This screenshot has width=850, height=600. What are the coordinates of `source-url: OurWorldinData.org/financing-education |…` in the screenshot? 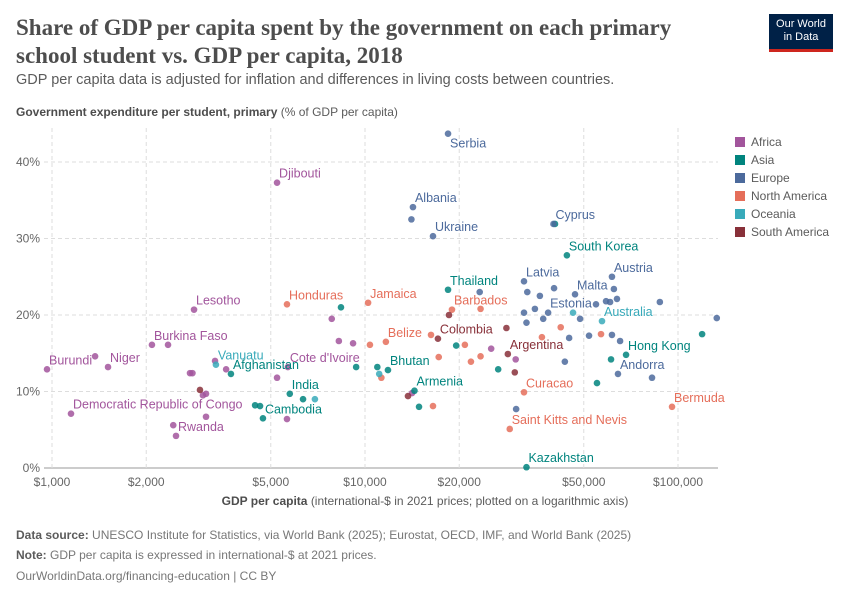 It's located at (146, 576).